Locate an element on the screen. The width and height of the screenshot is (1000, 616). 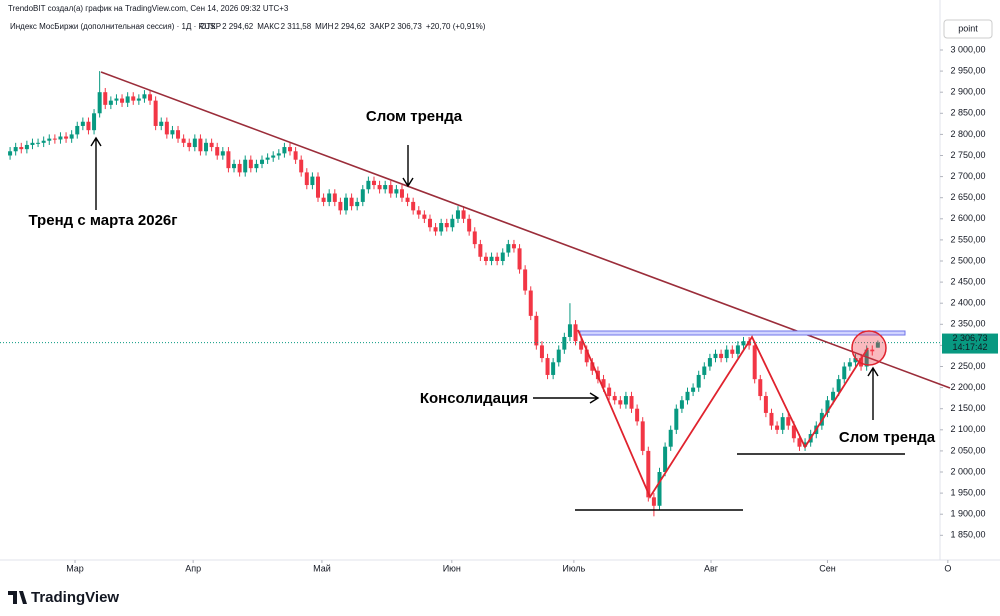
y-tick-label: 2 400,00 is located at coordinates (967, 303).